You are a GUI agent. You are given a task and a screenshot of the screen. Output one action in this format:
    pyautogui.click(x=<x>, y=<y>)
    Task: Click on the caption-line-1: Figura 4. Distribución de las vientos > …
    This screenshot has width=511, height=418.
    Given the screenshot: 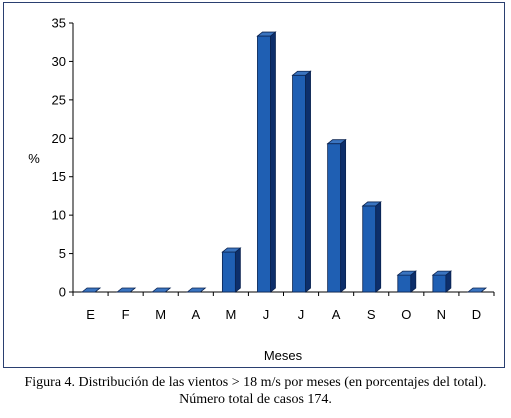 What is the action you would take?
    pyautogui.click(x=255, y=382)
    